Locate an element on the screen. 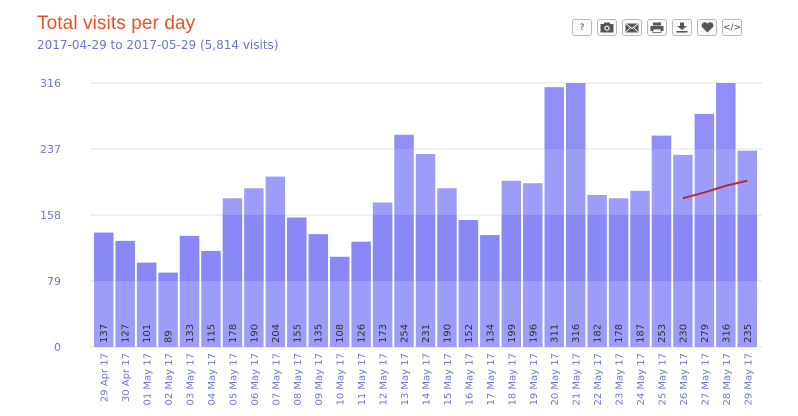  chart-toolbar: ? </> is located at coordinates (657, 27).